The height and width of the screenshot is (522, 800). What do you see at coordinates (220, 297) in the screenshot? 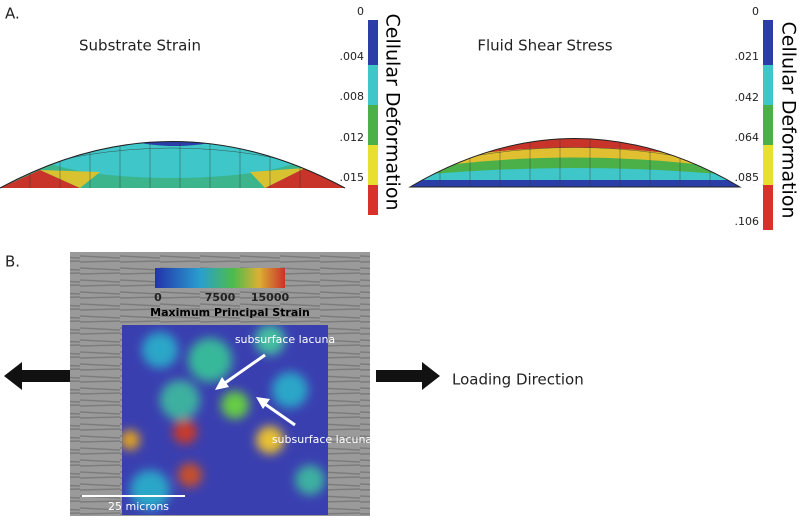
I see `scale-tick-label: 7500` at bounding box center [220, 297].